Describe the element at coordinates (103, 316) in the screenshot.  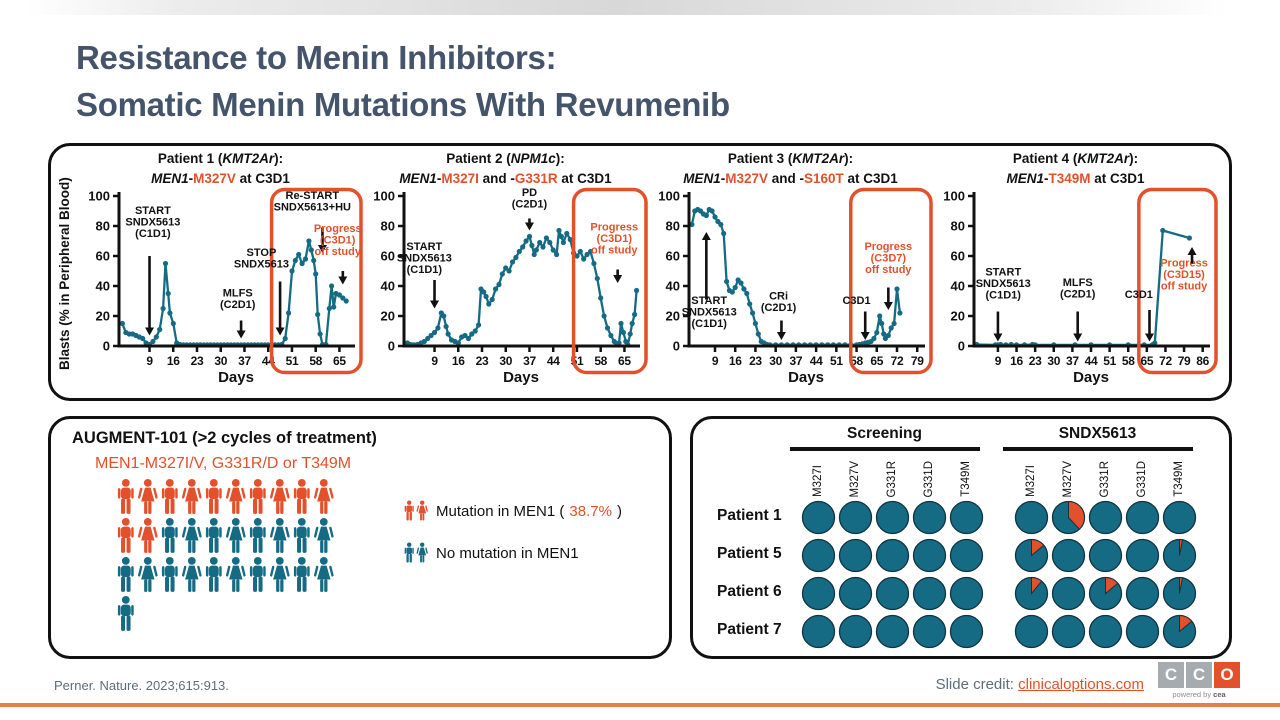
I see `svg-text: 20` at that location.